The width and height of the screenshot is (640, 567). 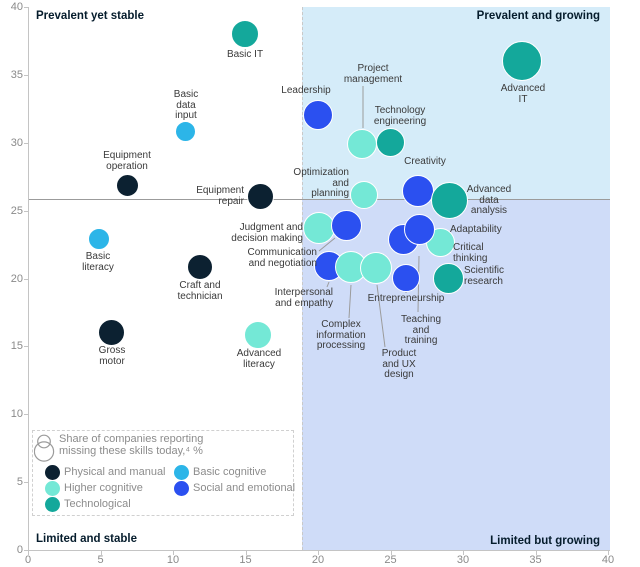 I want to click on y-tick-label: 30, so click(x=16, y=142).